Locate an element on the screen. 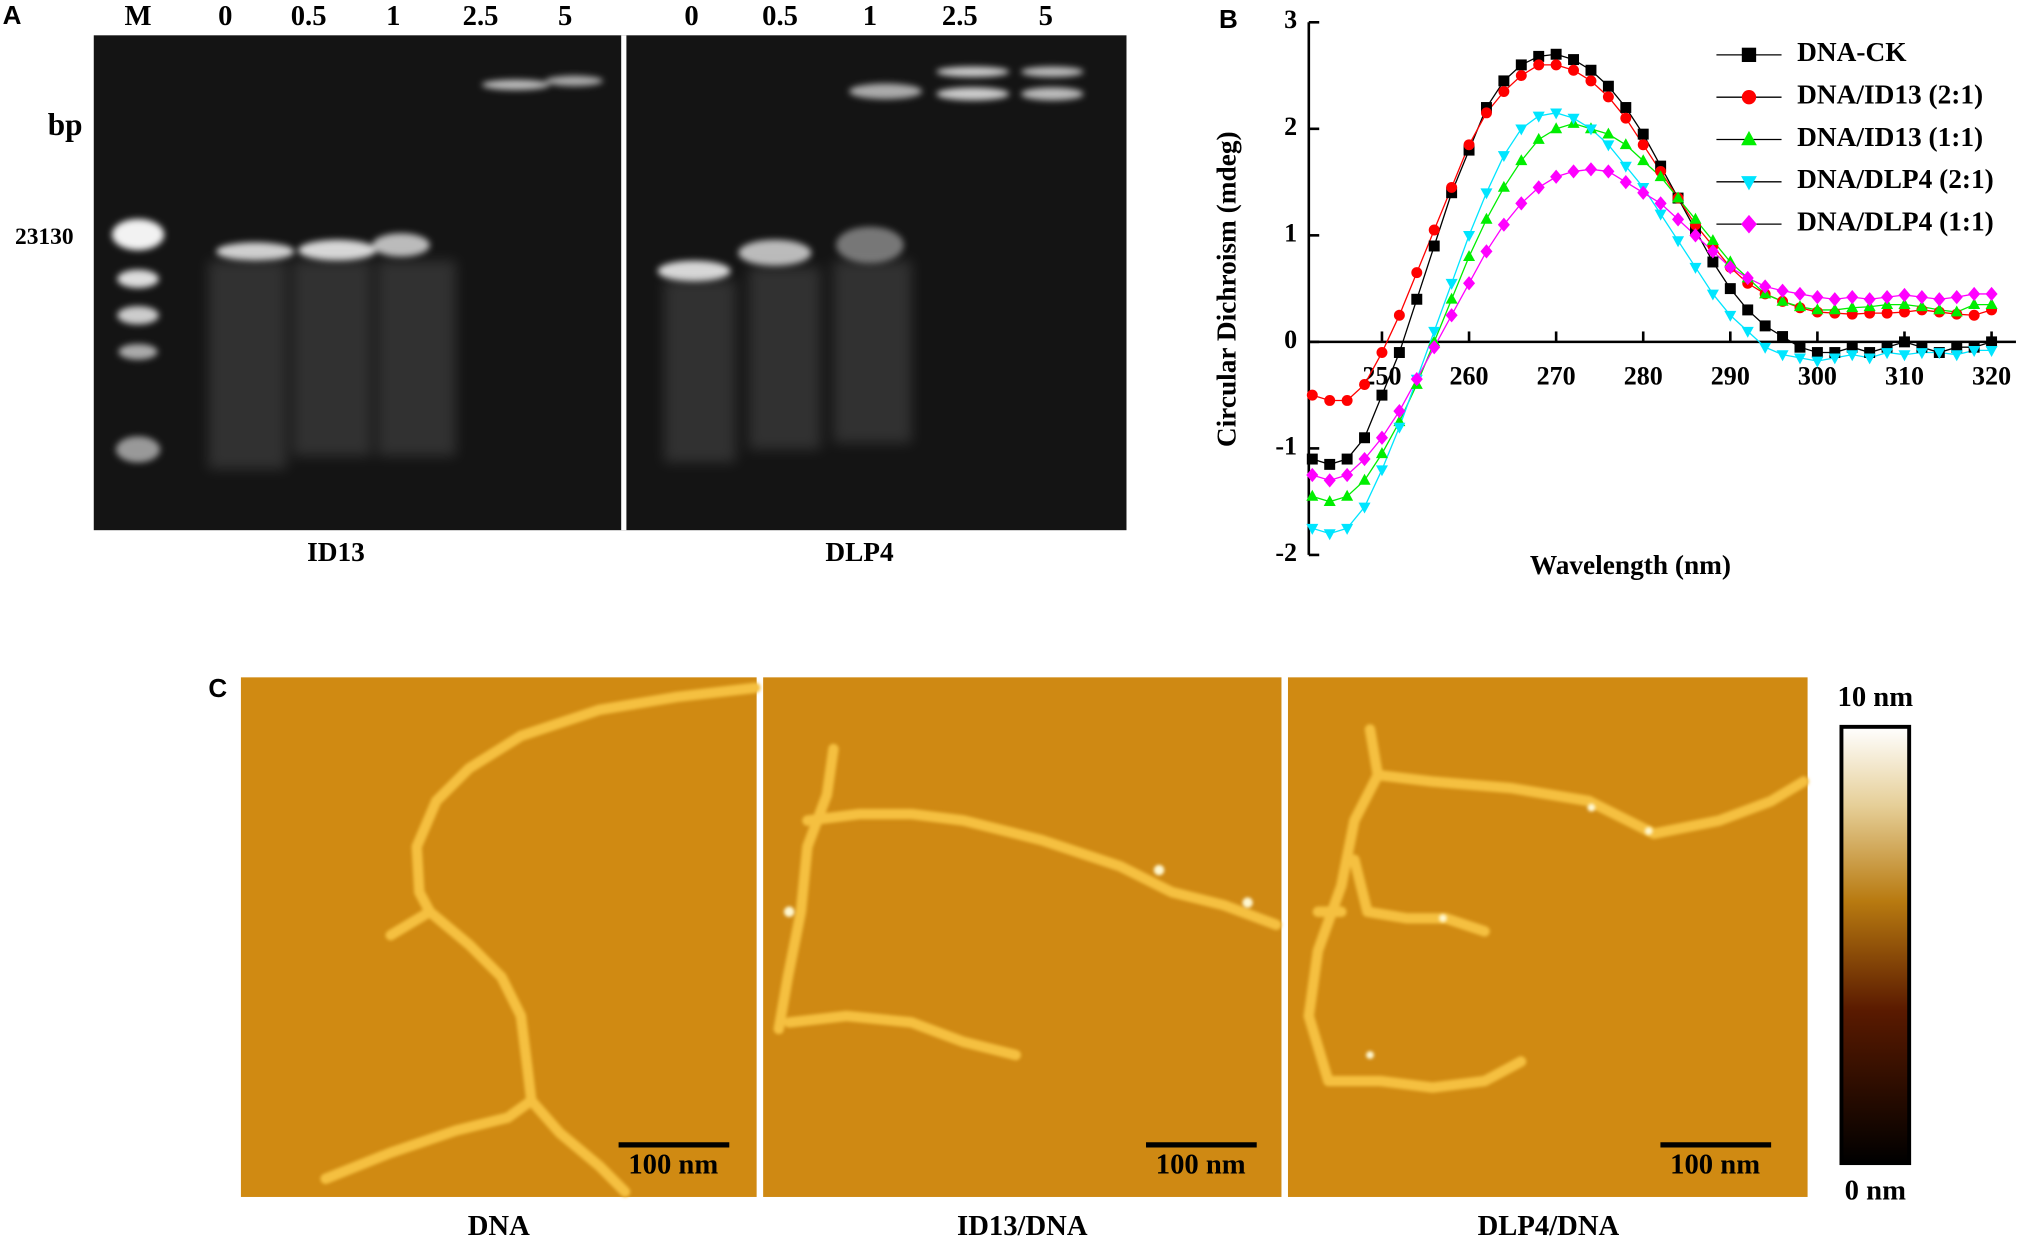 The image size is (2042, 1244). legend-label: DNA/DLP4 (2:1) is located at coordinates (1895, 179).